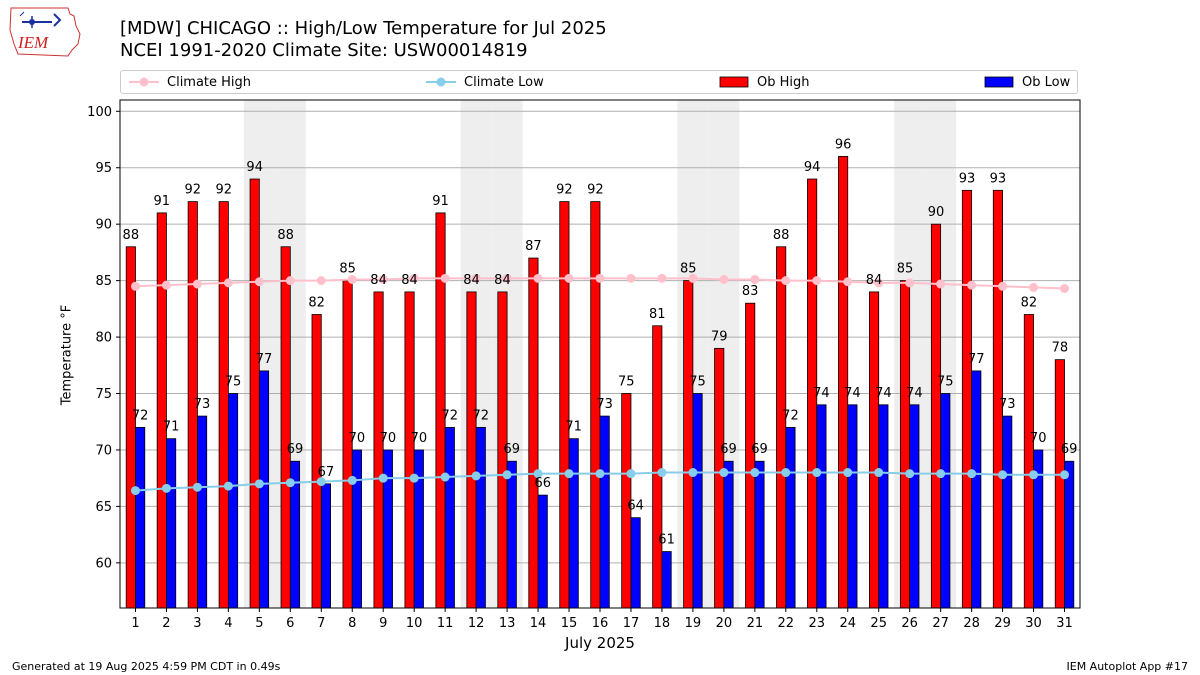 This screenshot has width=1200, height=675. Describe the element at coordinates (569, 623) in the screenshot. I see `x-tick-label: 15` at that location.